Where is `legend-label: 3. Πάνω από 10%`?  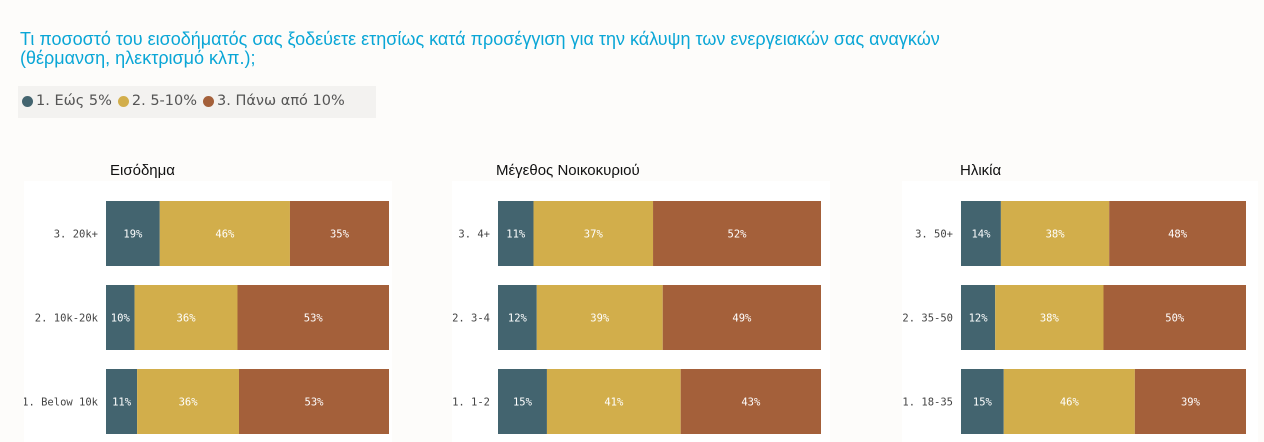 legend-label: 3. Πάνω από 10% is located at coordinates (281, 101).